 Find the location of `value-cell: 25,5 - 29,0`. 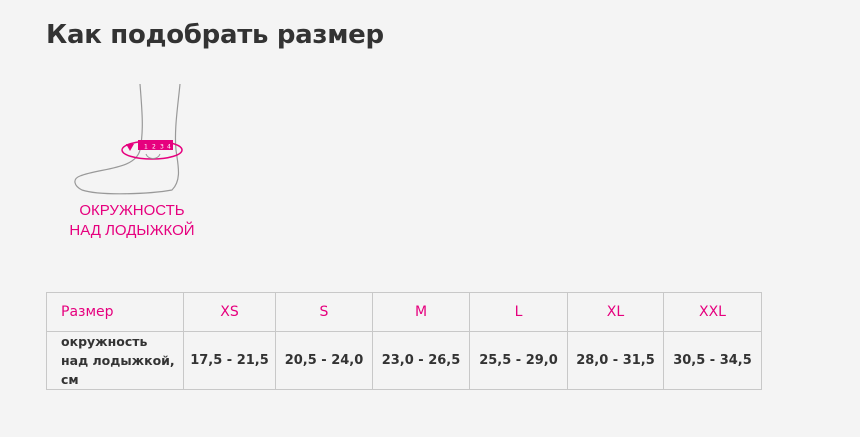

value-cell: 25,5 - 29,0 is located at coordinates (518, 360).